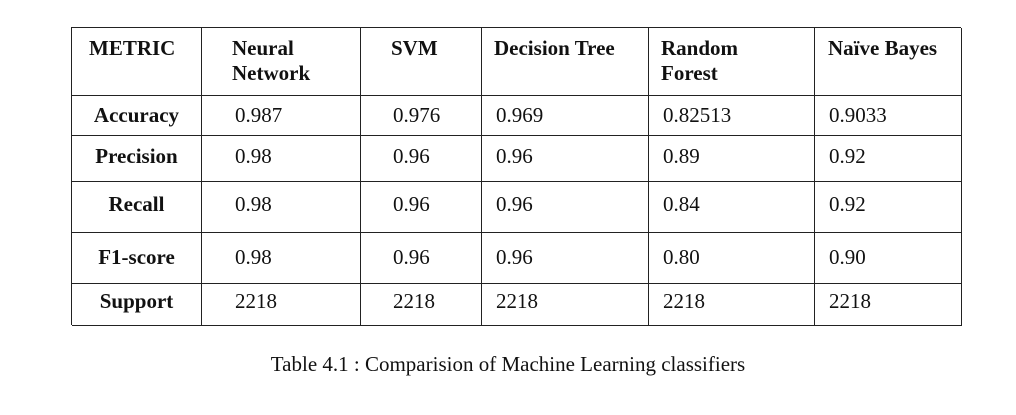  Describe the element at coordinates (421, 116) in the screenshot. I see `cell-accuracy-svm: 0.976` at that location.